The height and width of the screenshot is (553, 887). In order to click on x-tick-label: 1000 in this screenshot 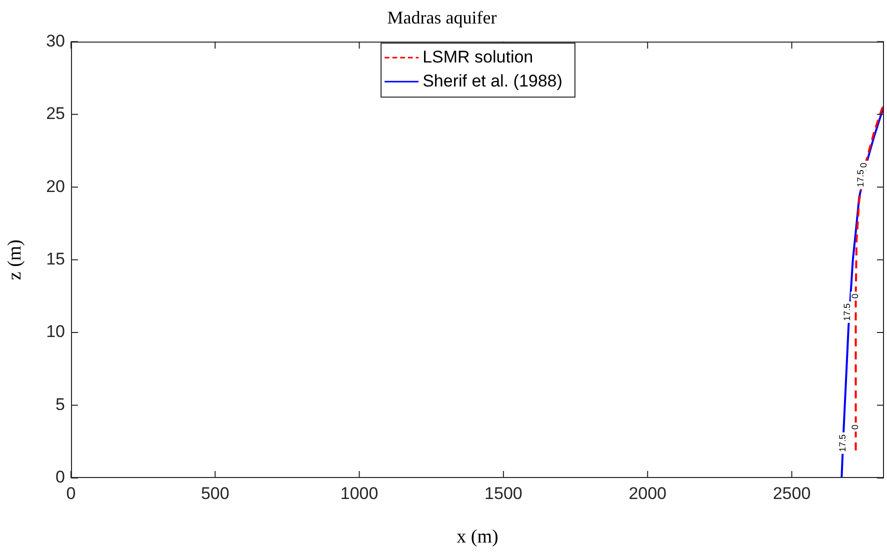, I will do `click(359, 493)`.